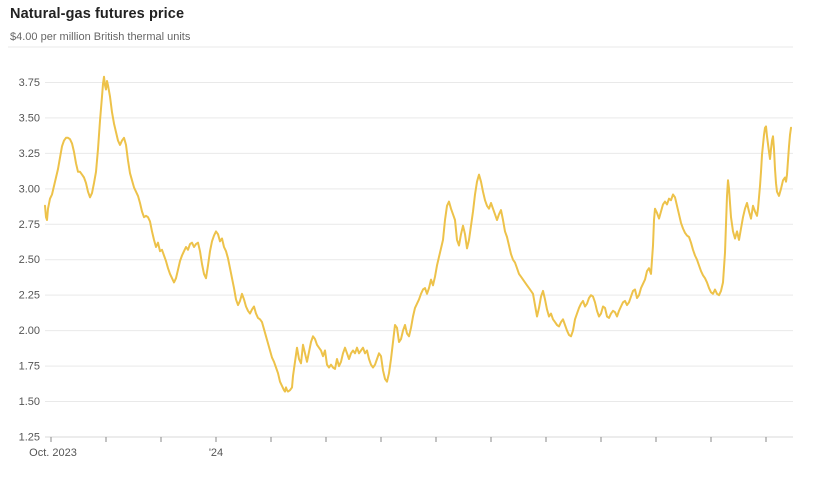  I want to click on y-tick-label: 3.00, so click(29, 189).